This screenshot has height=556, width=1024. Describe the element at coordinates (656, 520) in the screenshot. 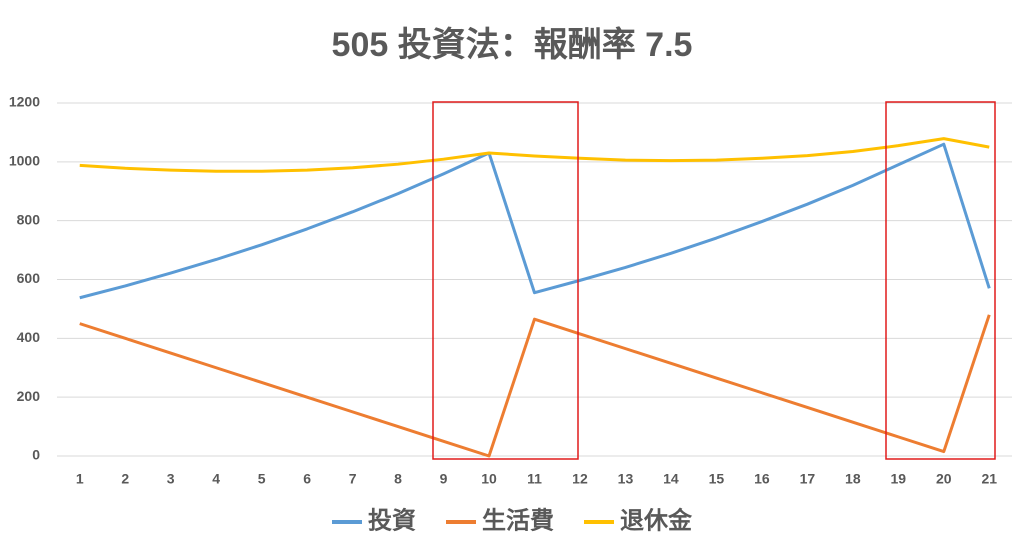

I see `legend-label: 退休金` at that location.